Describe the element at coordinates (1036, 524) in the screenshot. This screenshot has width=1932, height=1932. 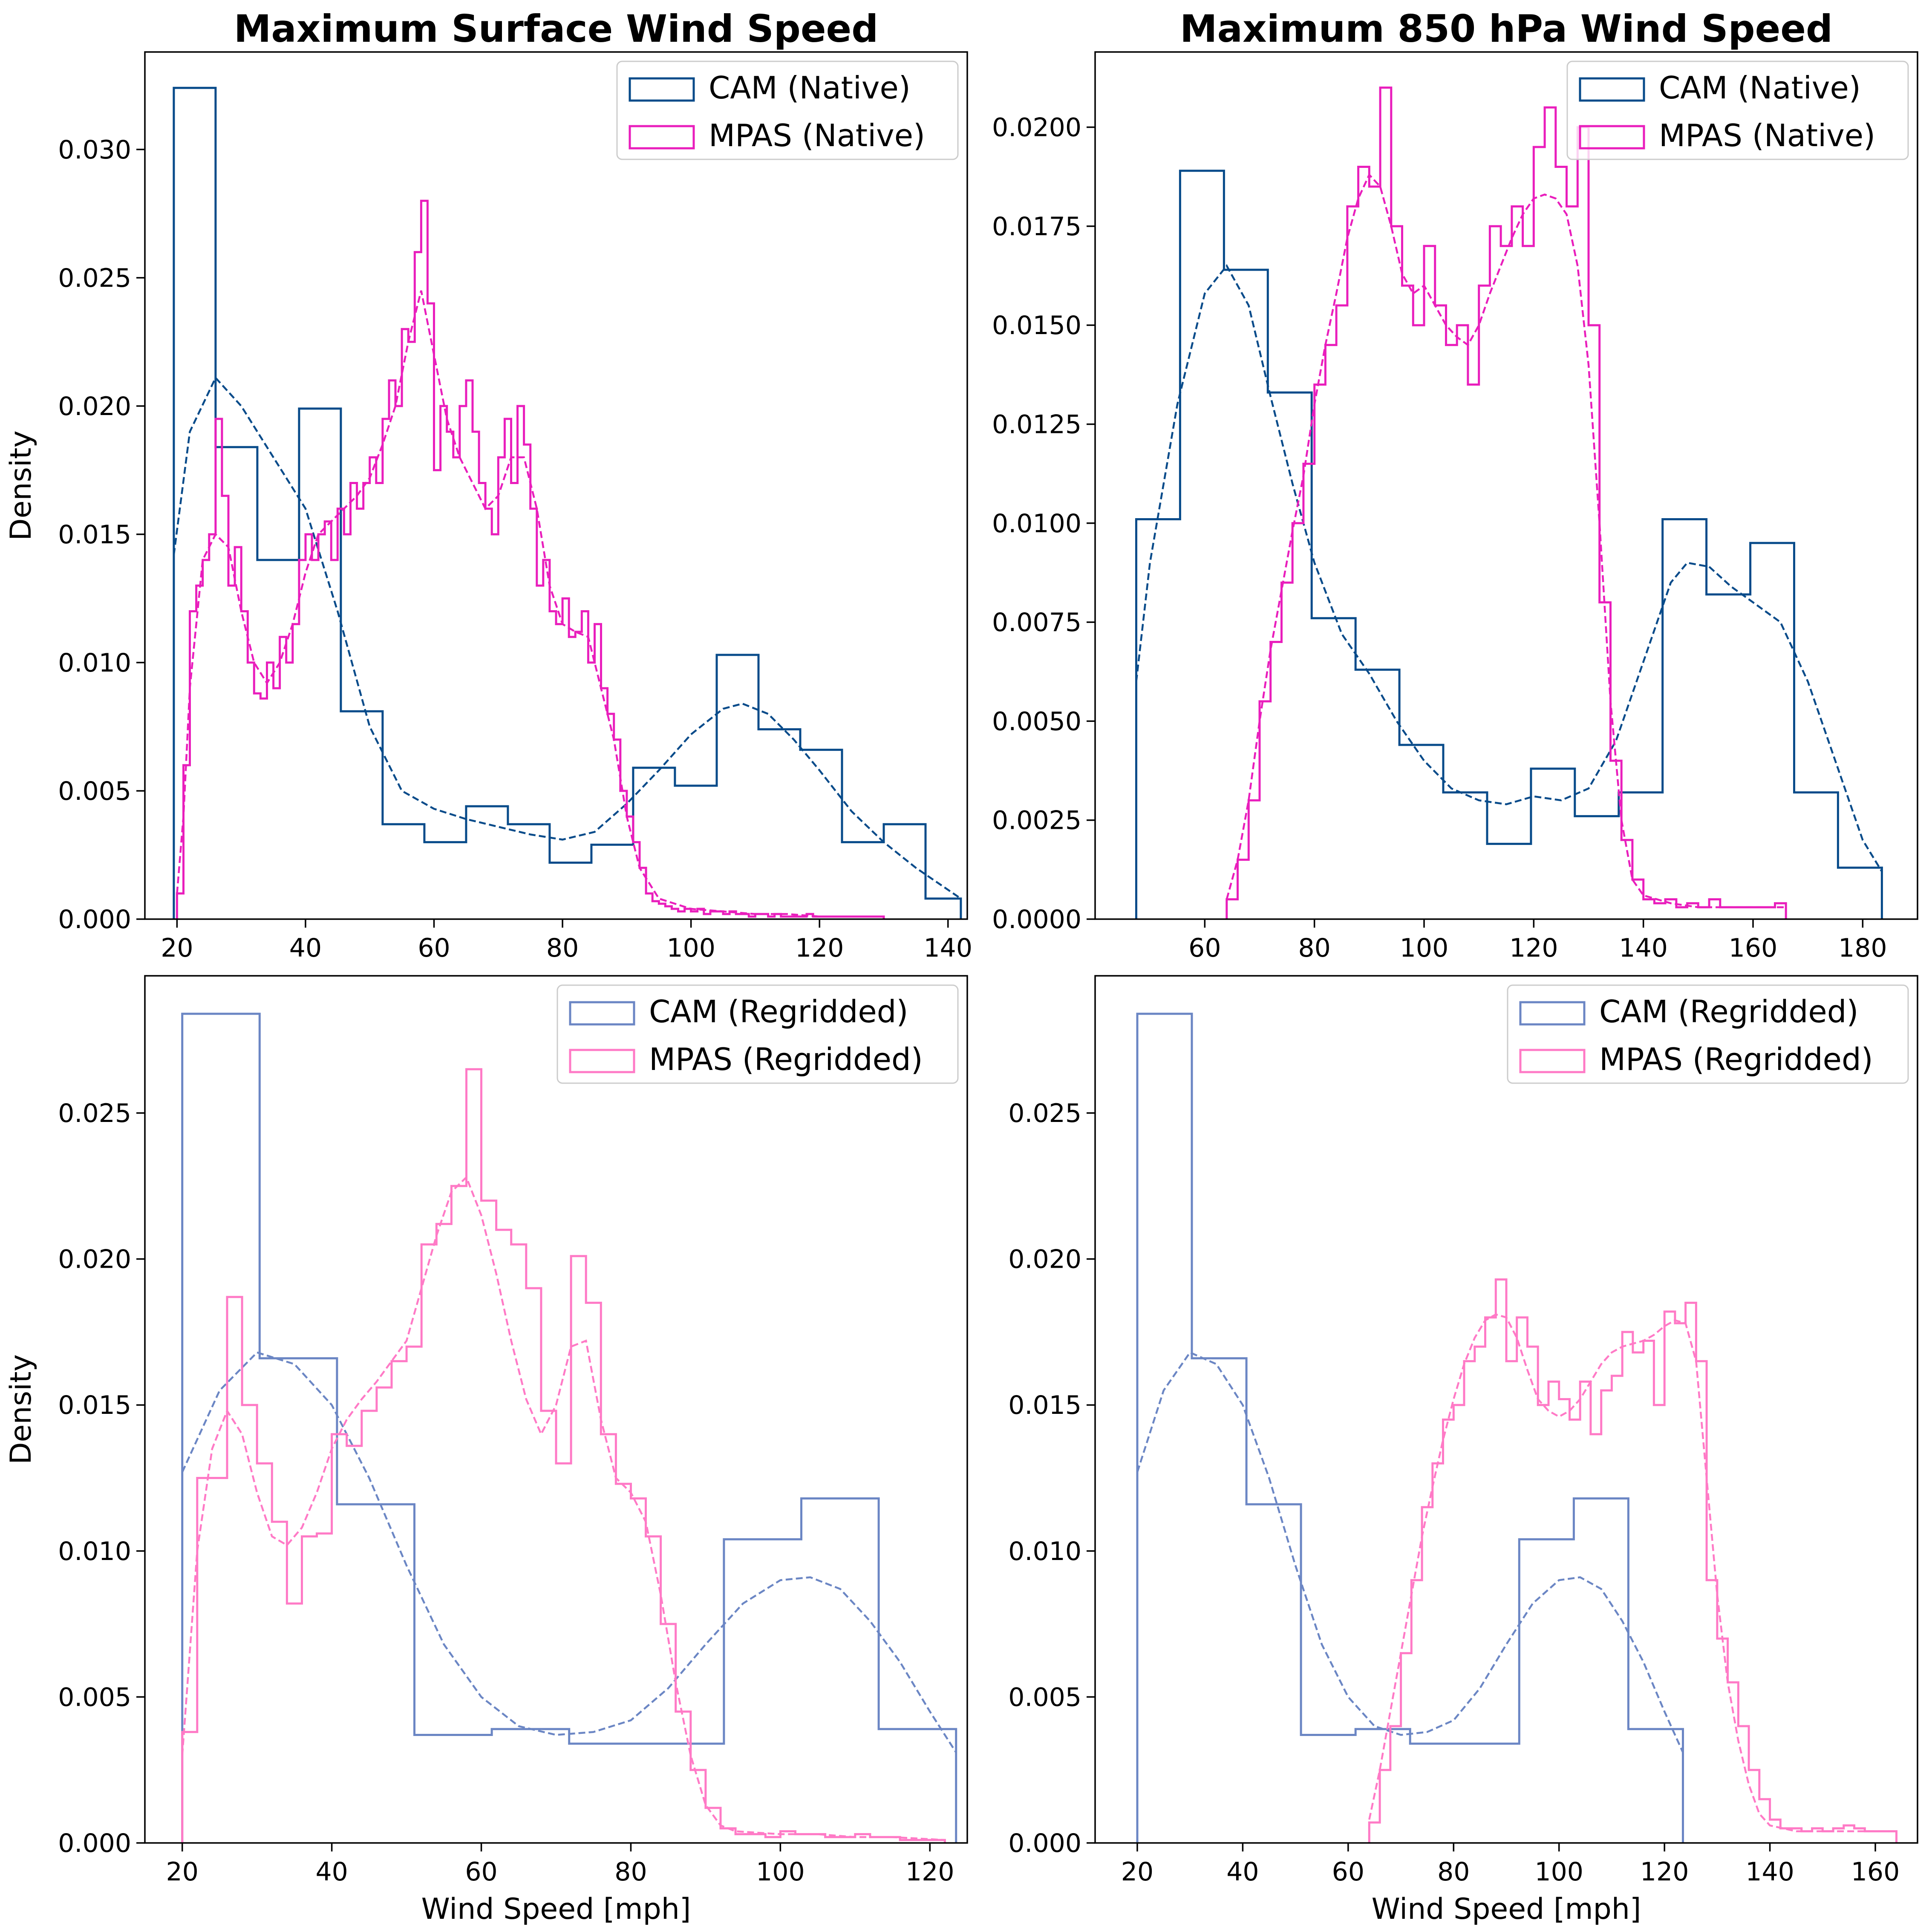
I see `y-tick-label: 0.0100` at that location.